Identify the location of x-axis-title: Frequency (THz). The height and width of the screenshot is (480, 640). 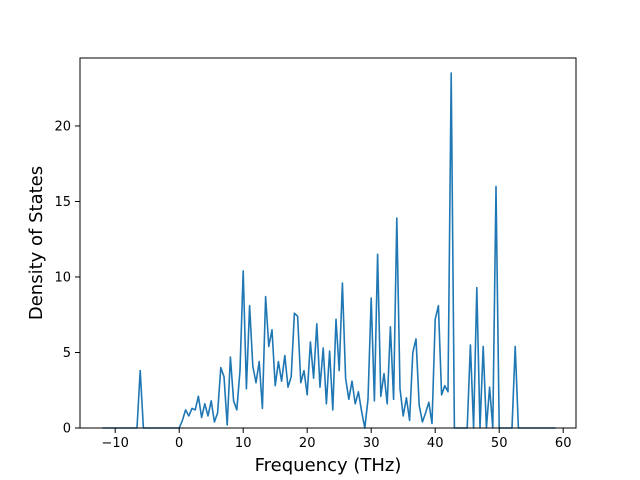
(328, 465).